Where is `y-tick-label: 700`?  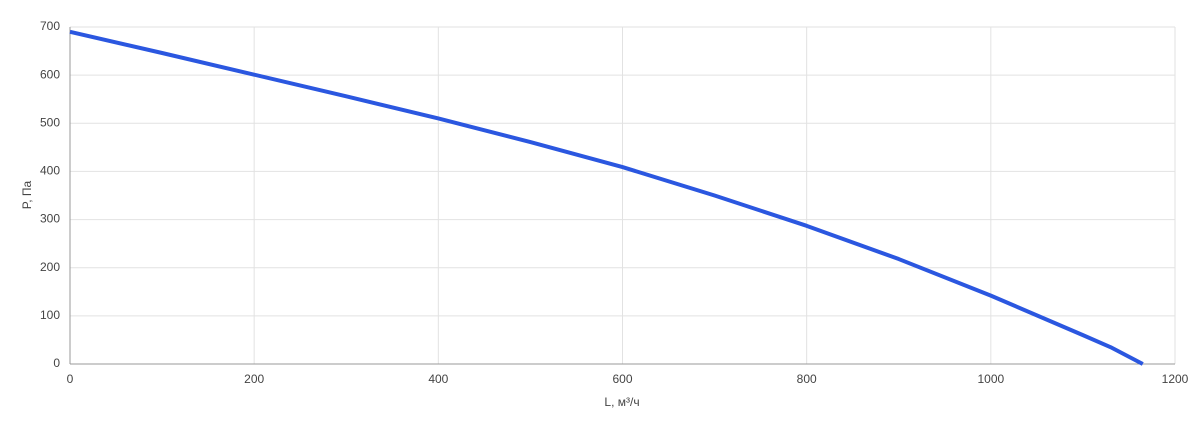
y-tick-label: 700 is located at coordinates (50, 26).